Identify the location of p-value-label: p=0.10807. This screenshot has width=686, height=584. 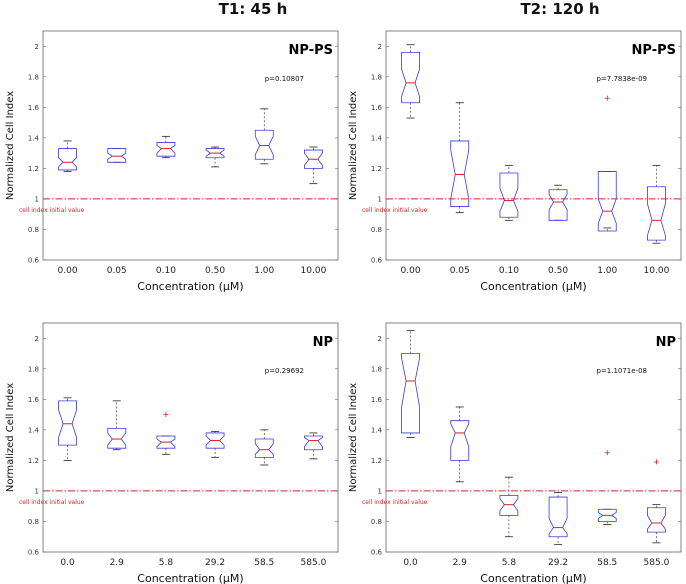
(284, 79).